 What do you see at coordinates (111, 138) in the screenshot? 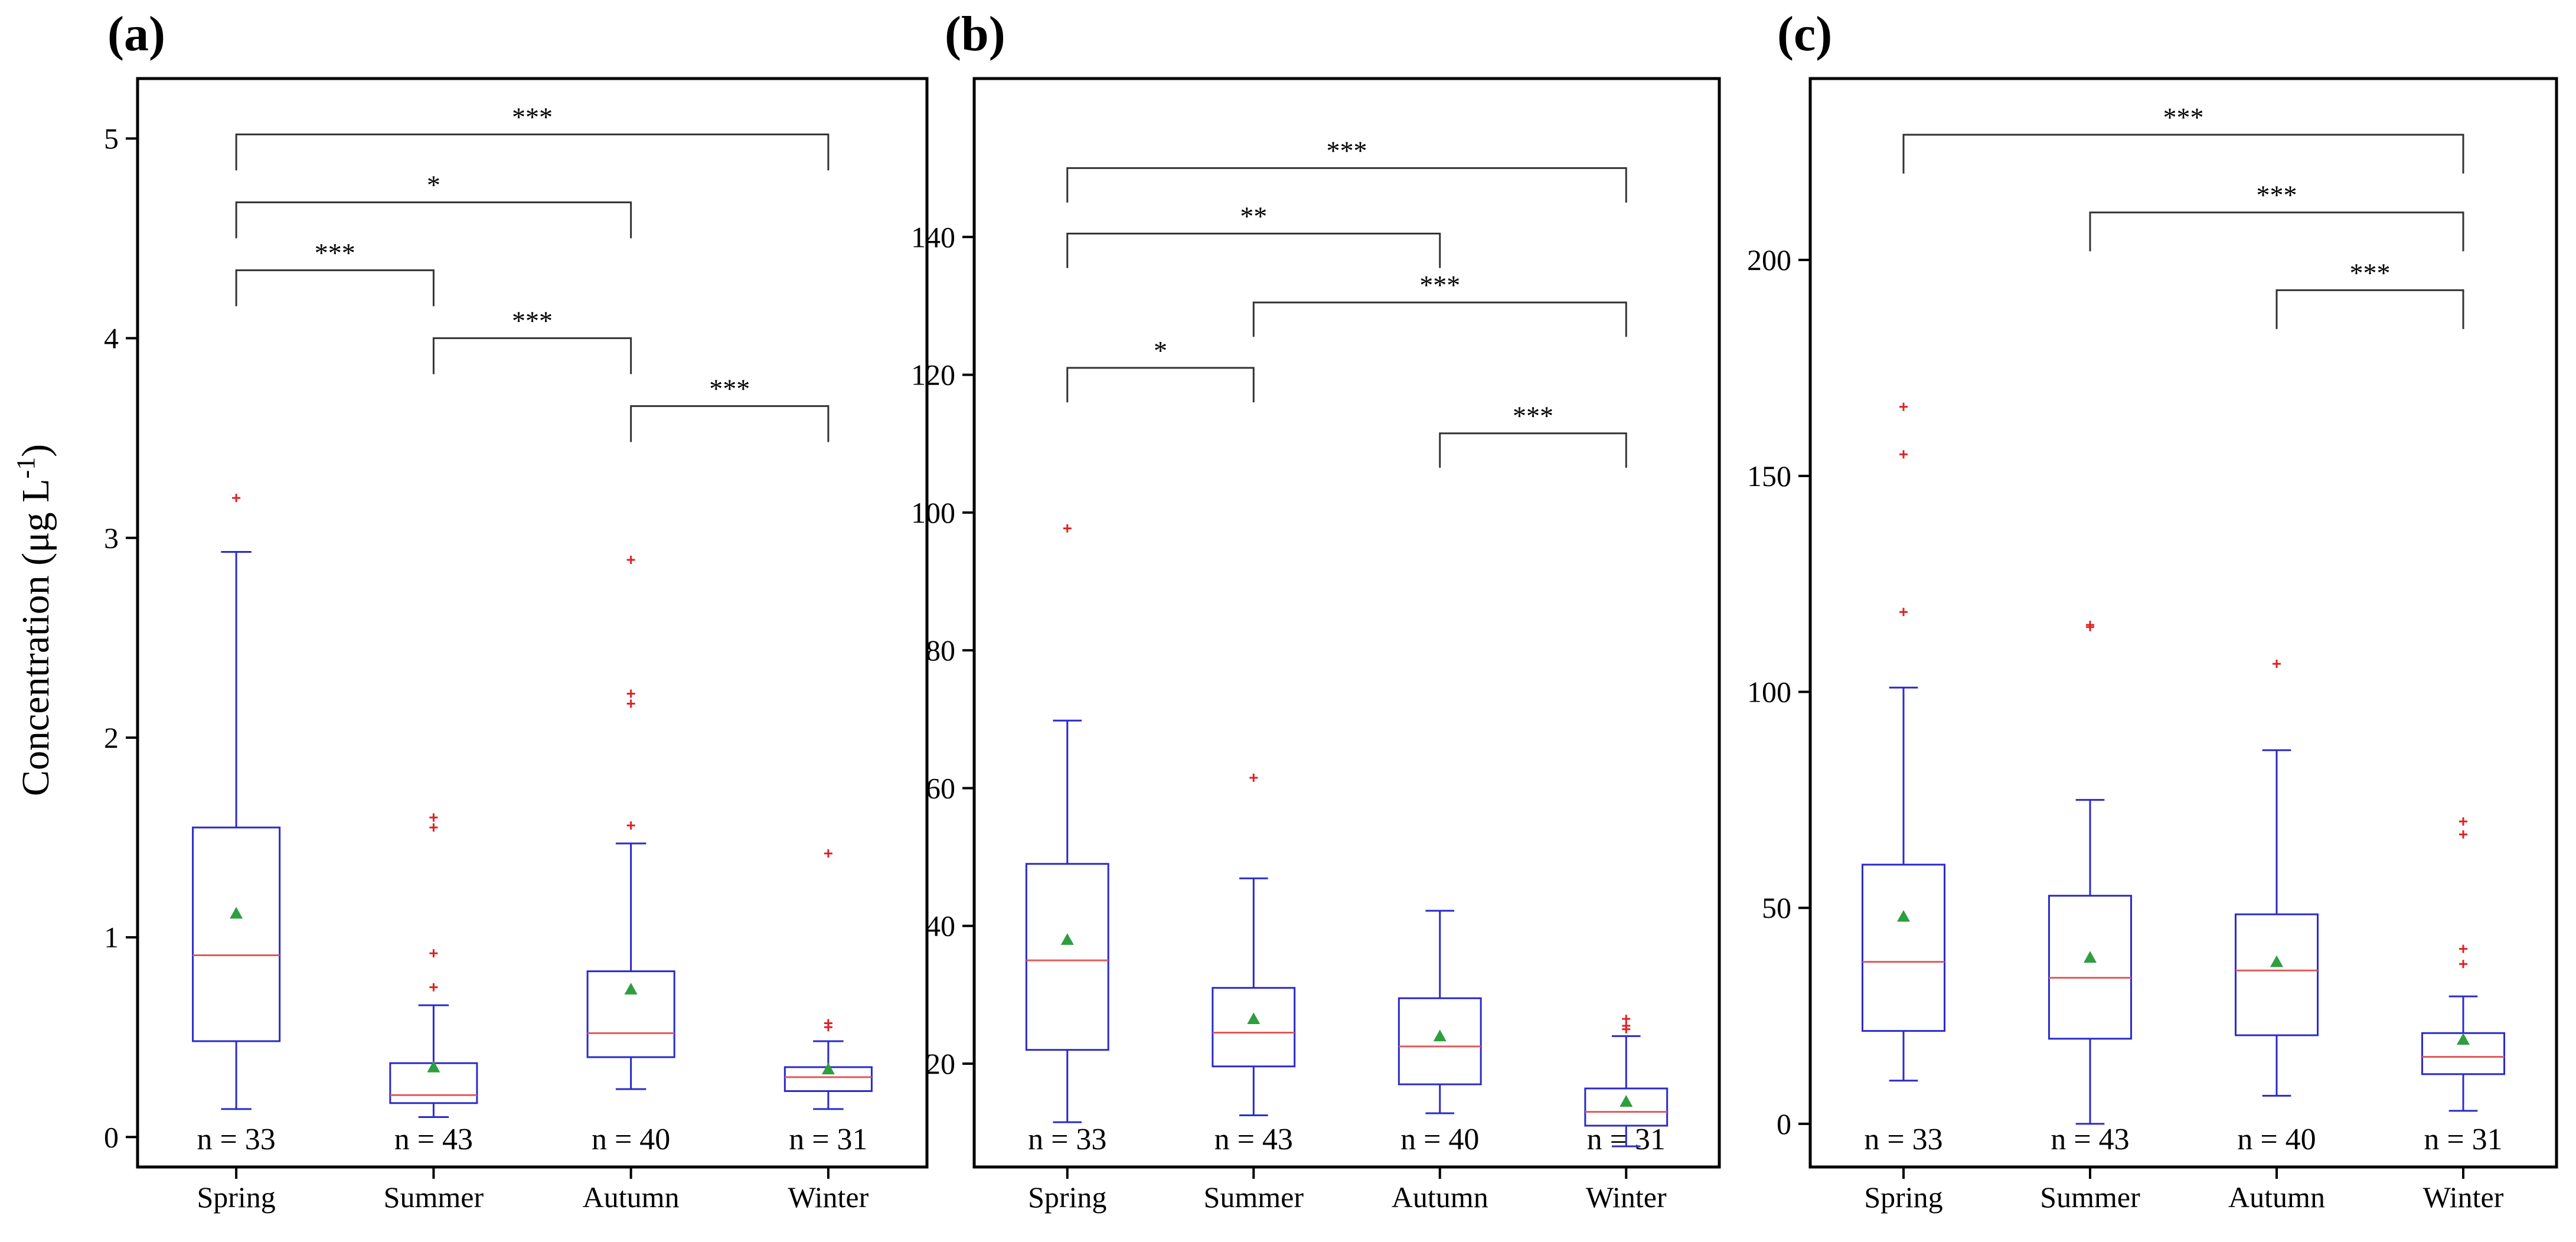
I see `y-tick-label: 5` at bounding box center [111, 138].